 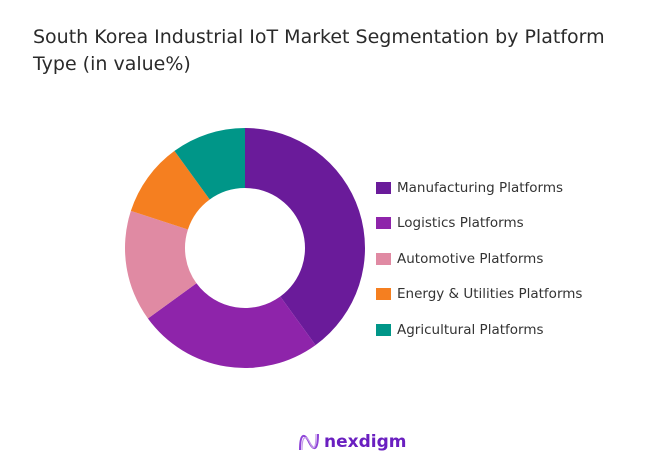 What do you see at coordinates (160, 264) in the screenshot?
I see `donut-slice-automotive-platforms` at bounding box center [160, 264].